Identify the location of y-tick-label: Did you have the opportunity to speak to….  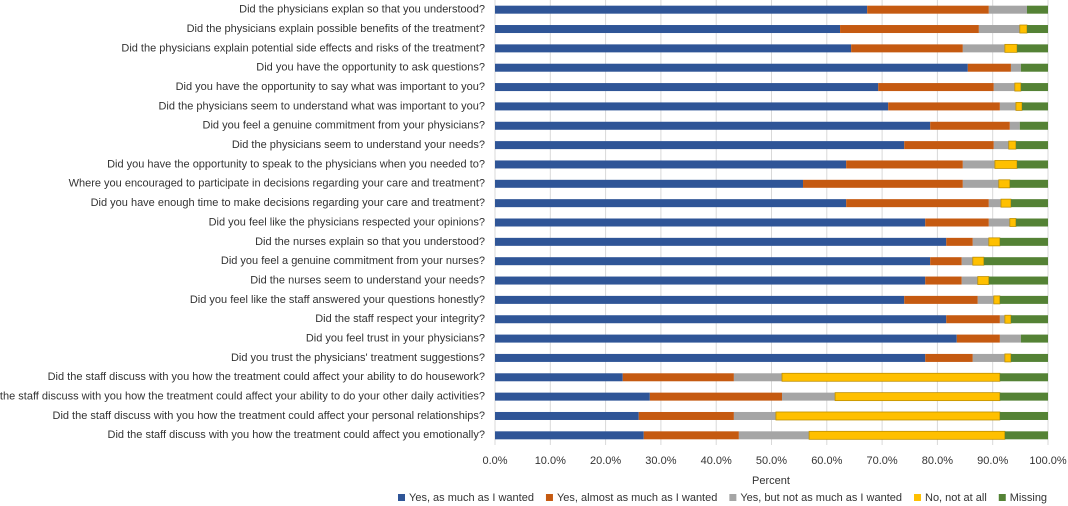
(296, 164).